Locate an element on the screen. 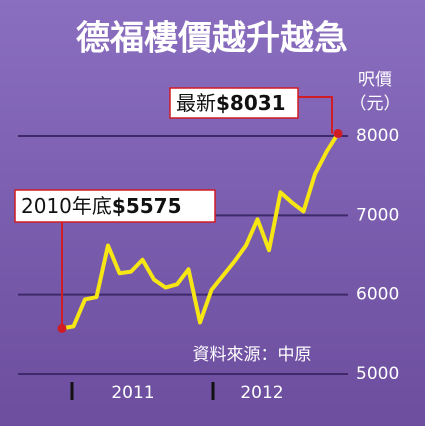 This screenshot has height=426, width=425. source: 資料來源：中原 is located at coordinates (252, 355).